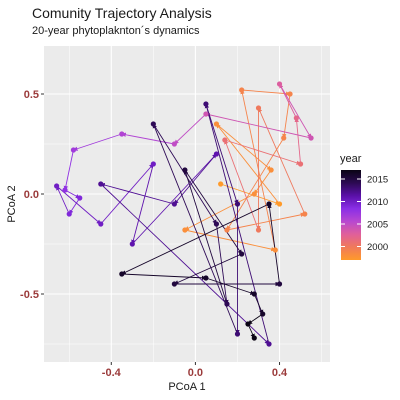 Image resolution: width=400 pixels, height=400 pixels. What do you see at coordinates (377, 225) in the screenshot?
I see `legend-tick-label: 2005` at bounding box center [377, 225].